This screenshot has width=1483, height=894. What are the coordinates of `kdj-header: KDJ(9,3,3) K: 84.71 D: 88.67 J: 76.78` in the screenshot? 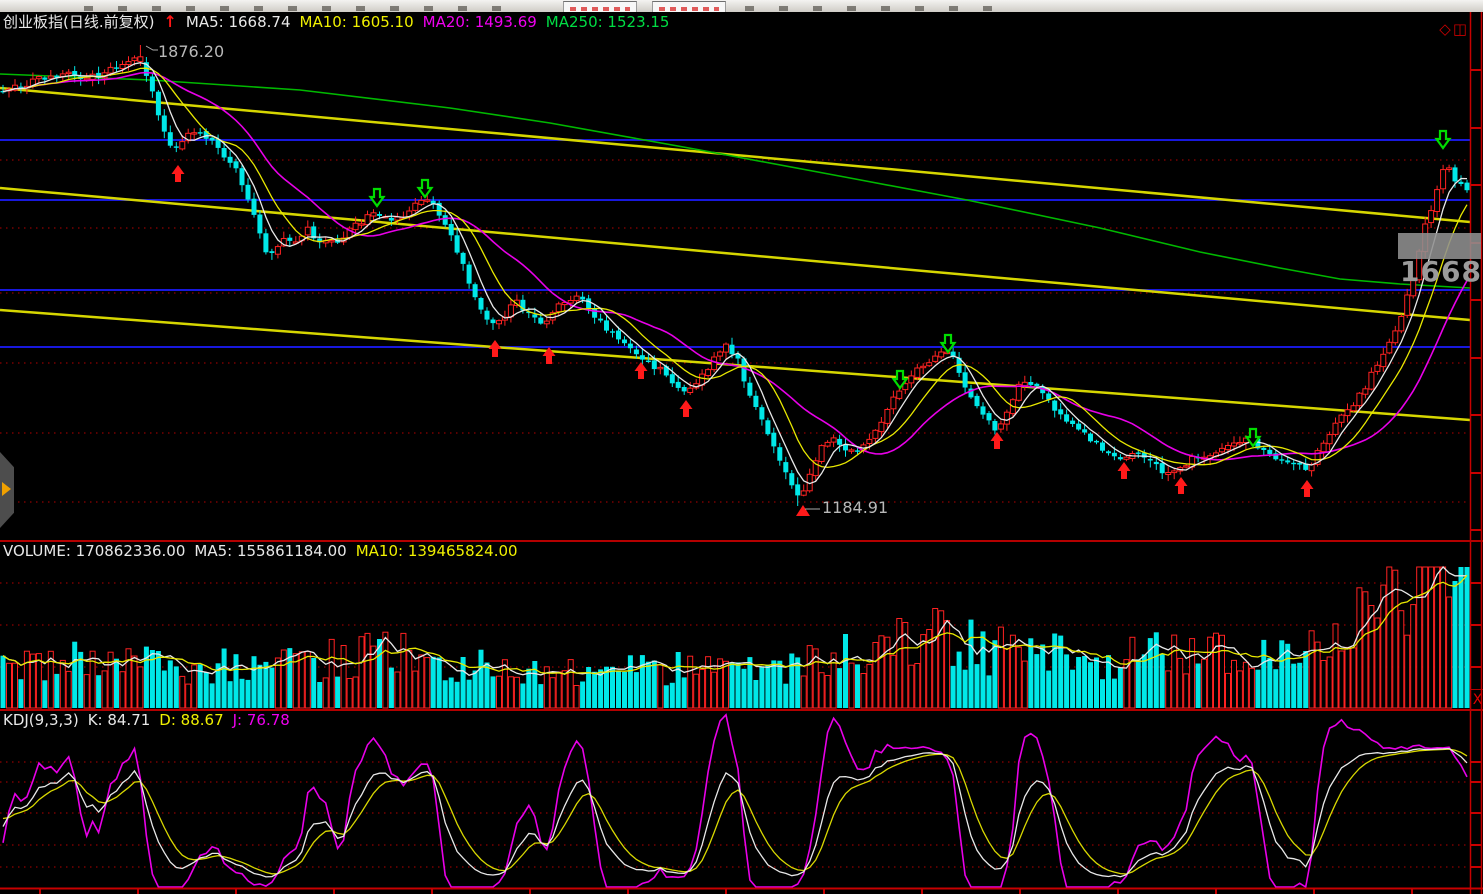 It's located at (151, 720).